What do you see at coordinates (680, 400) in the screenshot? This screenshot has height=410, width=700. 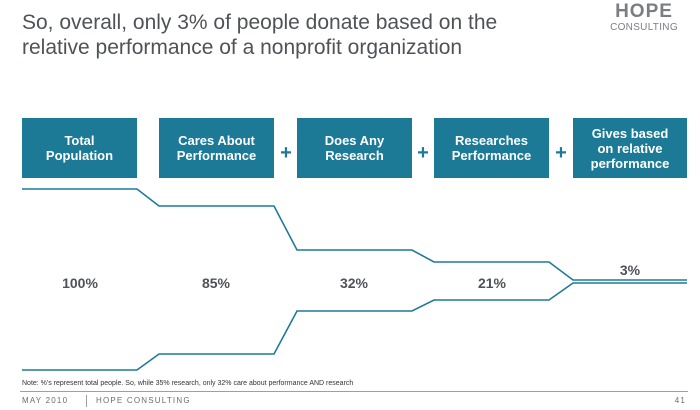 I see `page-number: 41` at bounding box center [680, 400].